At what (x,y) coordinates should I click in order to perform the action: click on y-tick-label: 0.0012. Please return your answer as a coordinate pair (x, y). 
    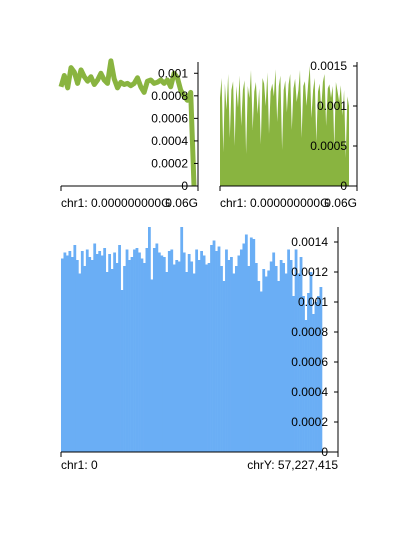
    Looking at the image, I should click on (309, 272).